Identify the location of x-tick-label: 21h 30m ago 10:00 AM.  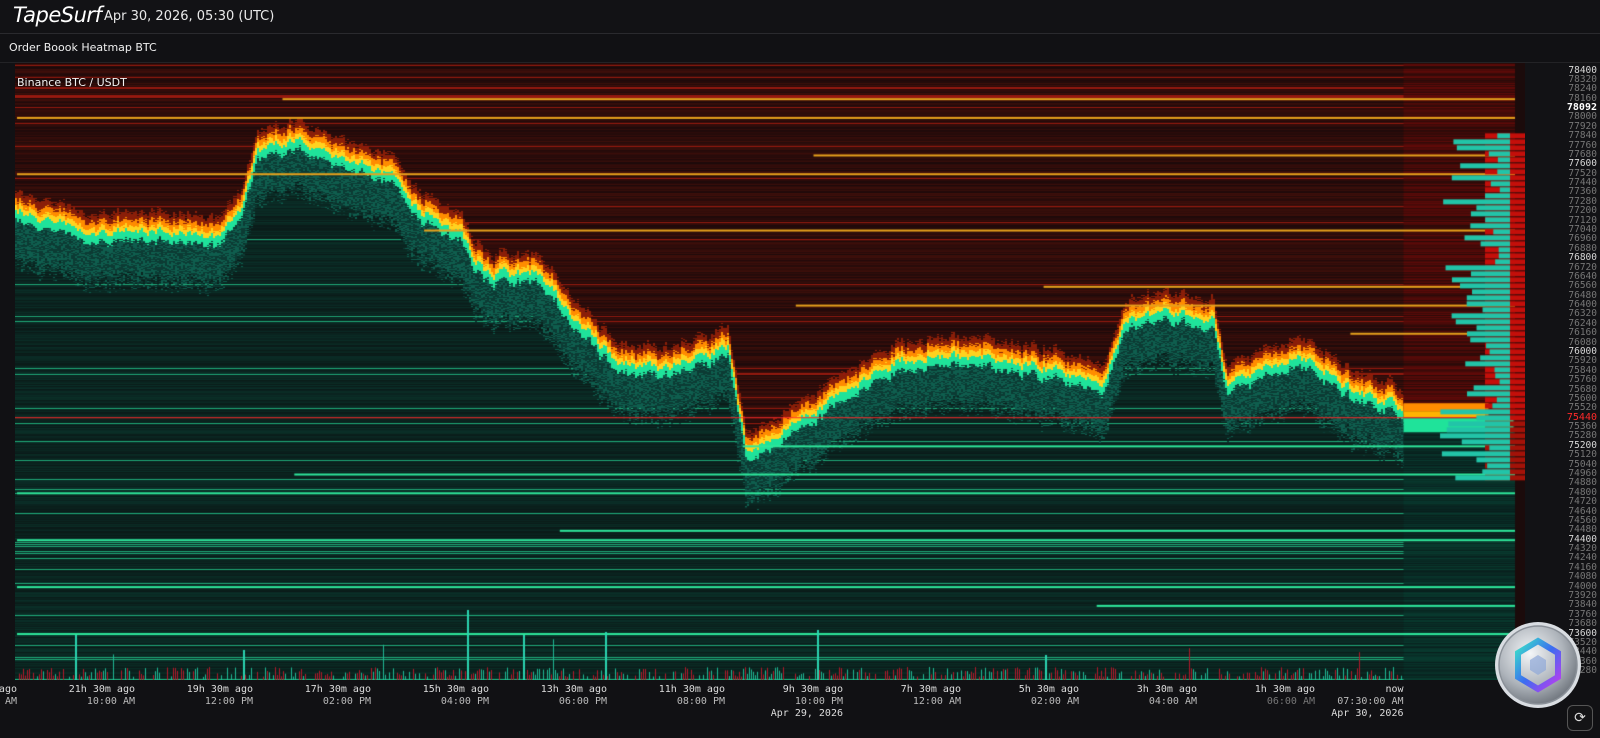
(85, 696).